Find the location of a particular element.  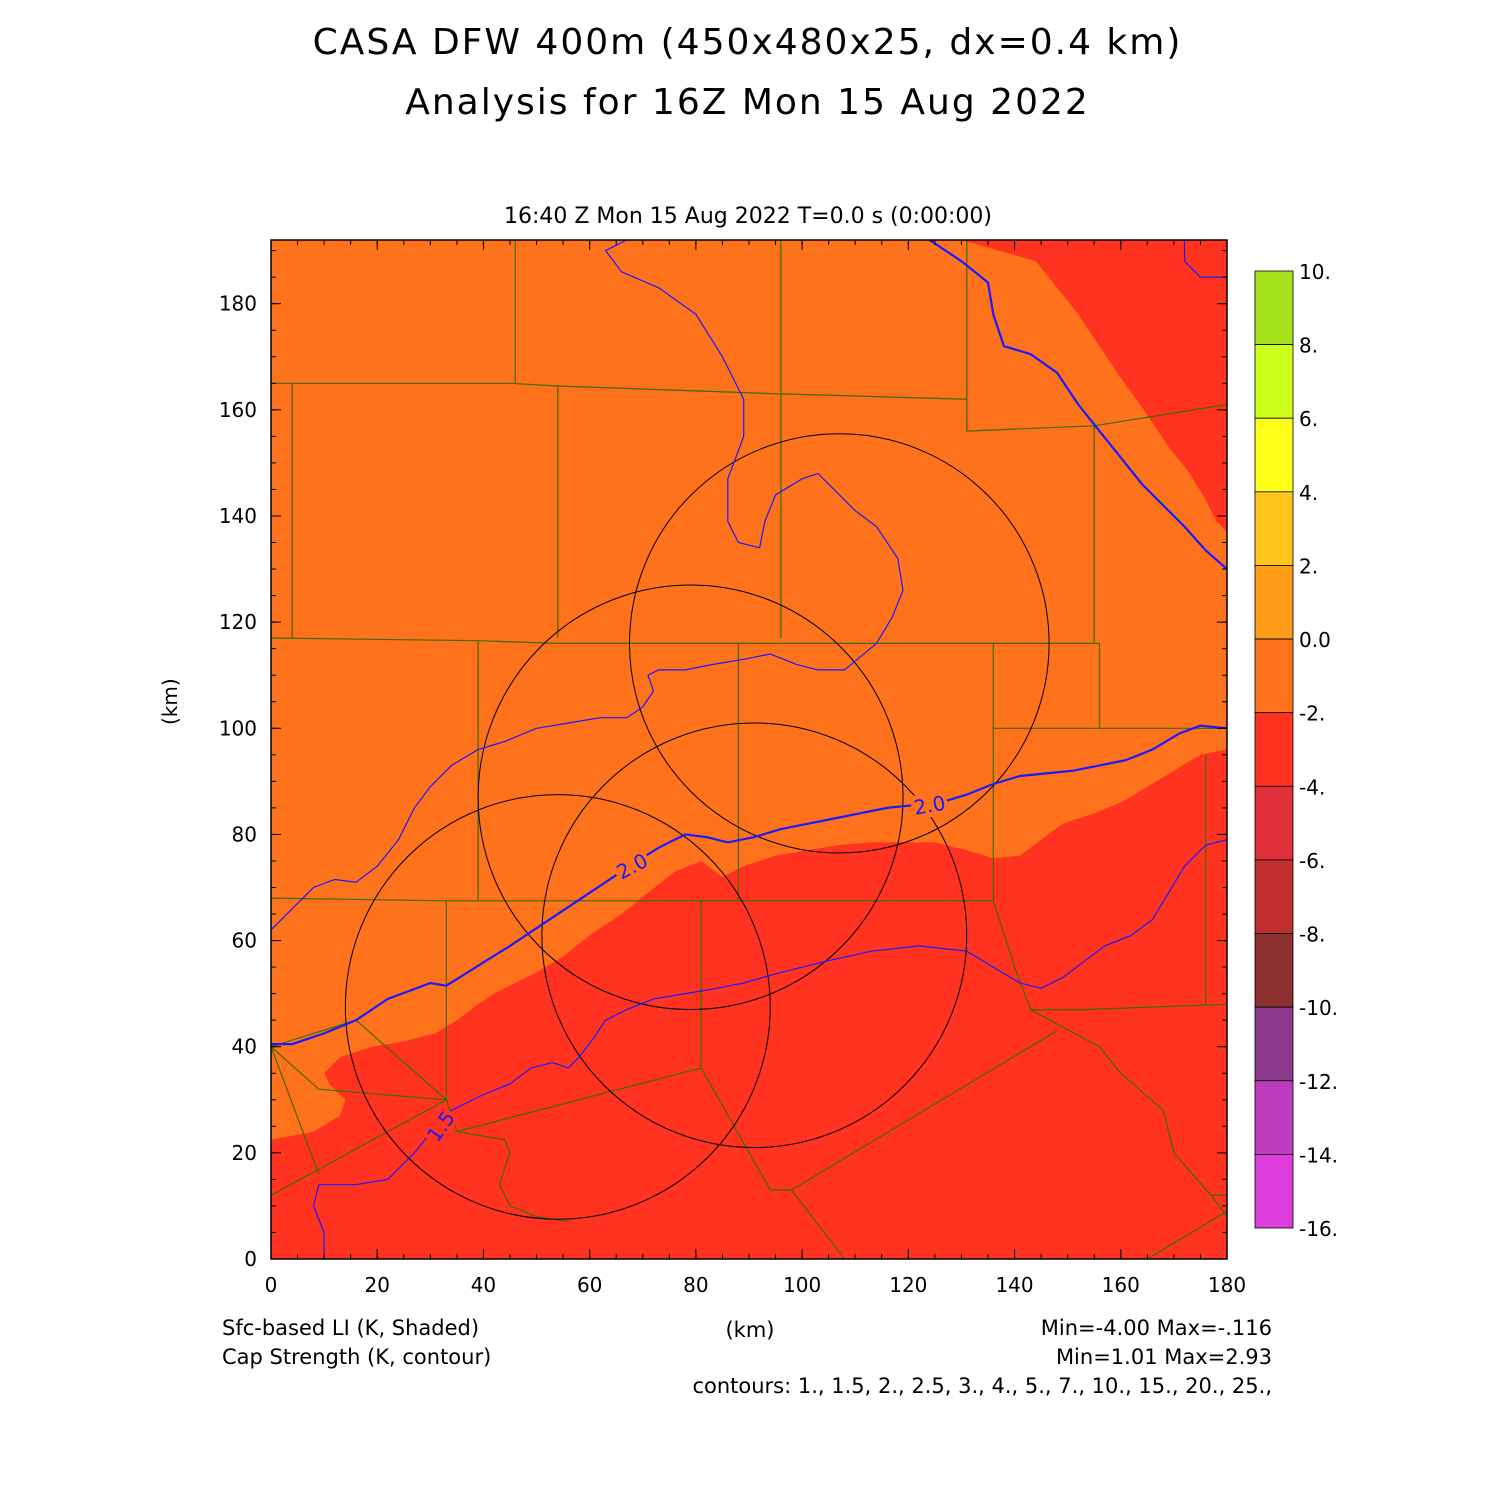

li-red-region-ne is located at coordinates (1094, 386).